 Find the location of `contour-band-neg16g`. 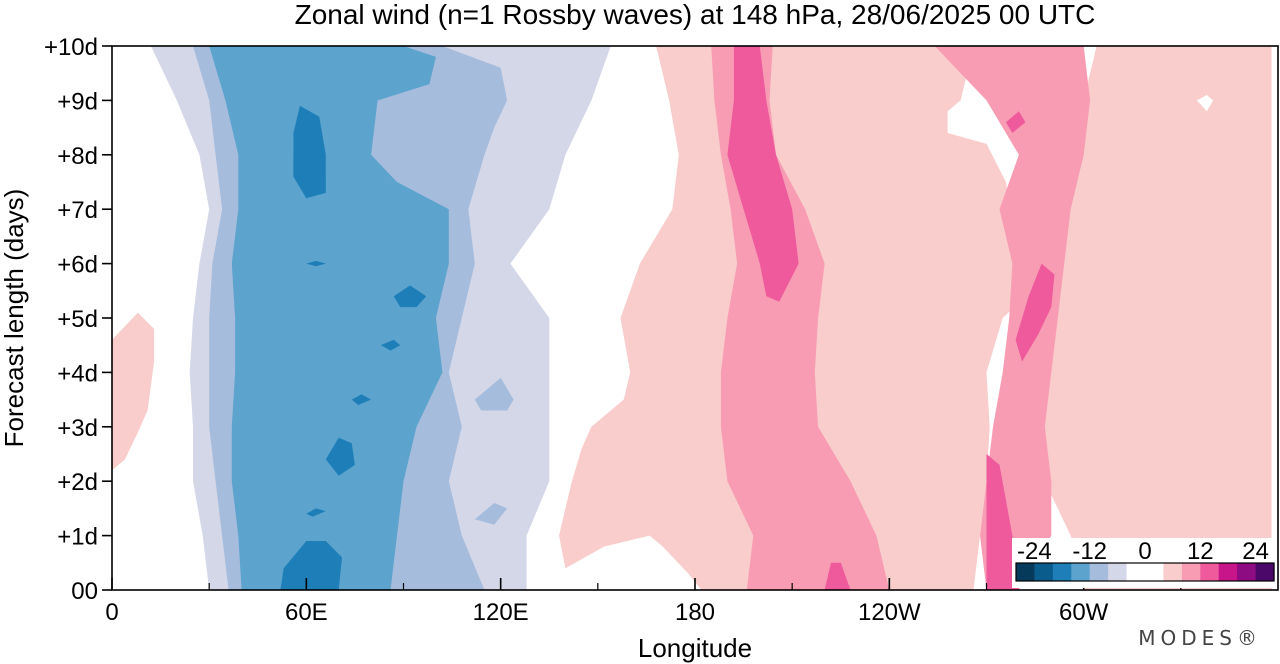

contour-band-neg16g is located at coordinates (316, 512).